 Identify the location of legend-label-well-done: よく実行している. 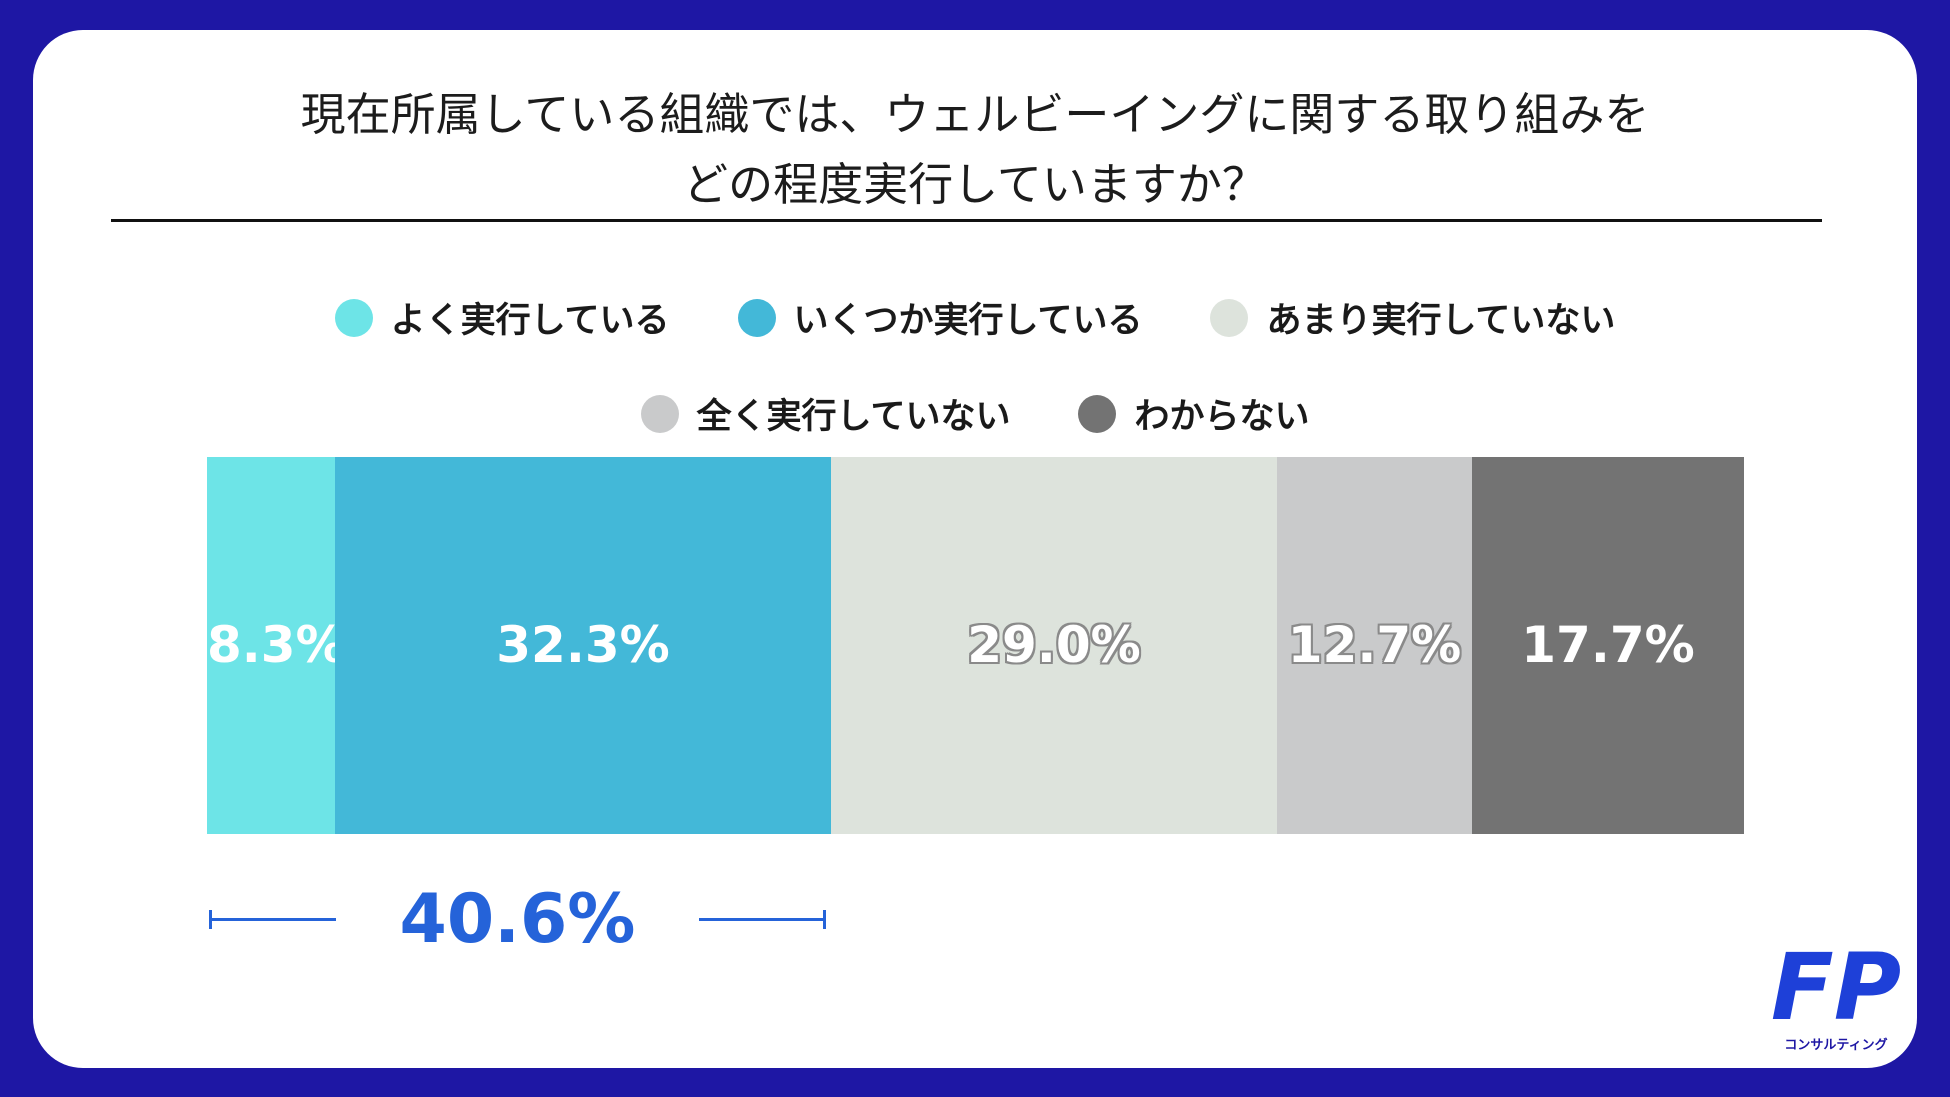
(530, 321).